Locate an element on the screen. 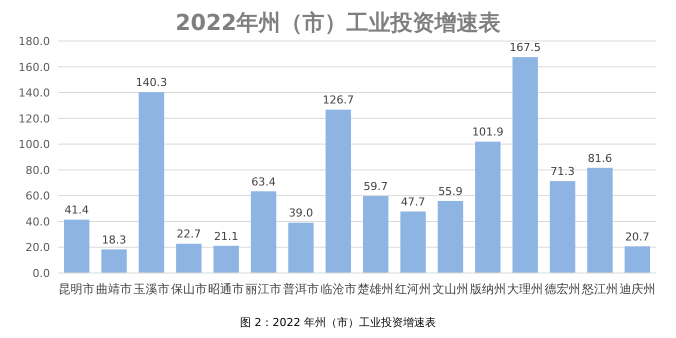  data-label: 22.7 is located at coordinates (189, 234).